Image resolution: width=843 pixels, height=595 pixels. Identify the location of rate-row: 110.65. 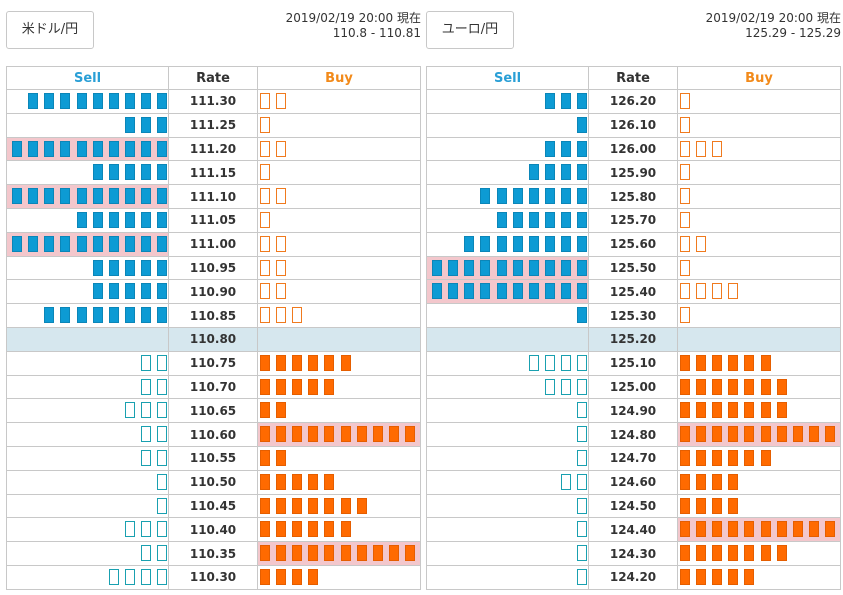
(213, 411).